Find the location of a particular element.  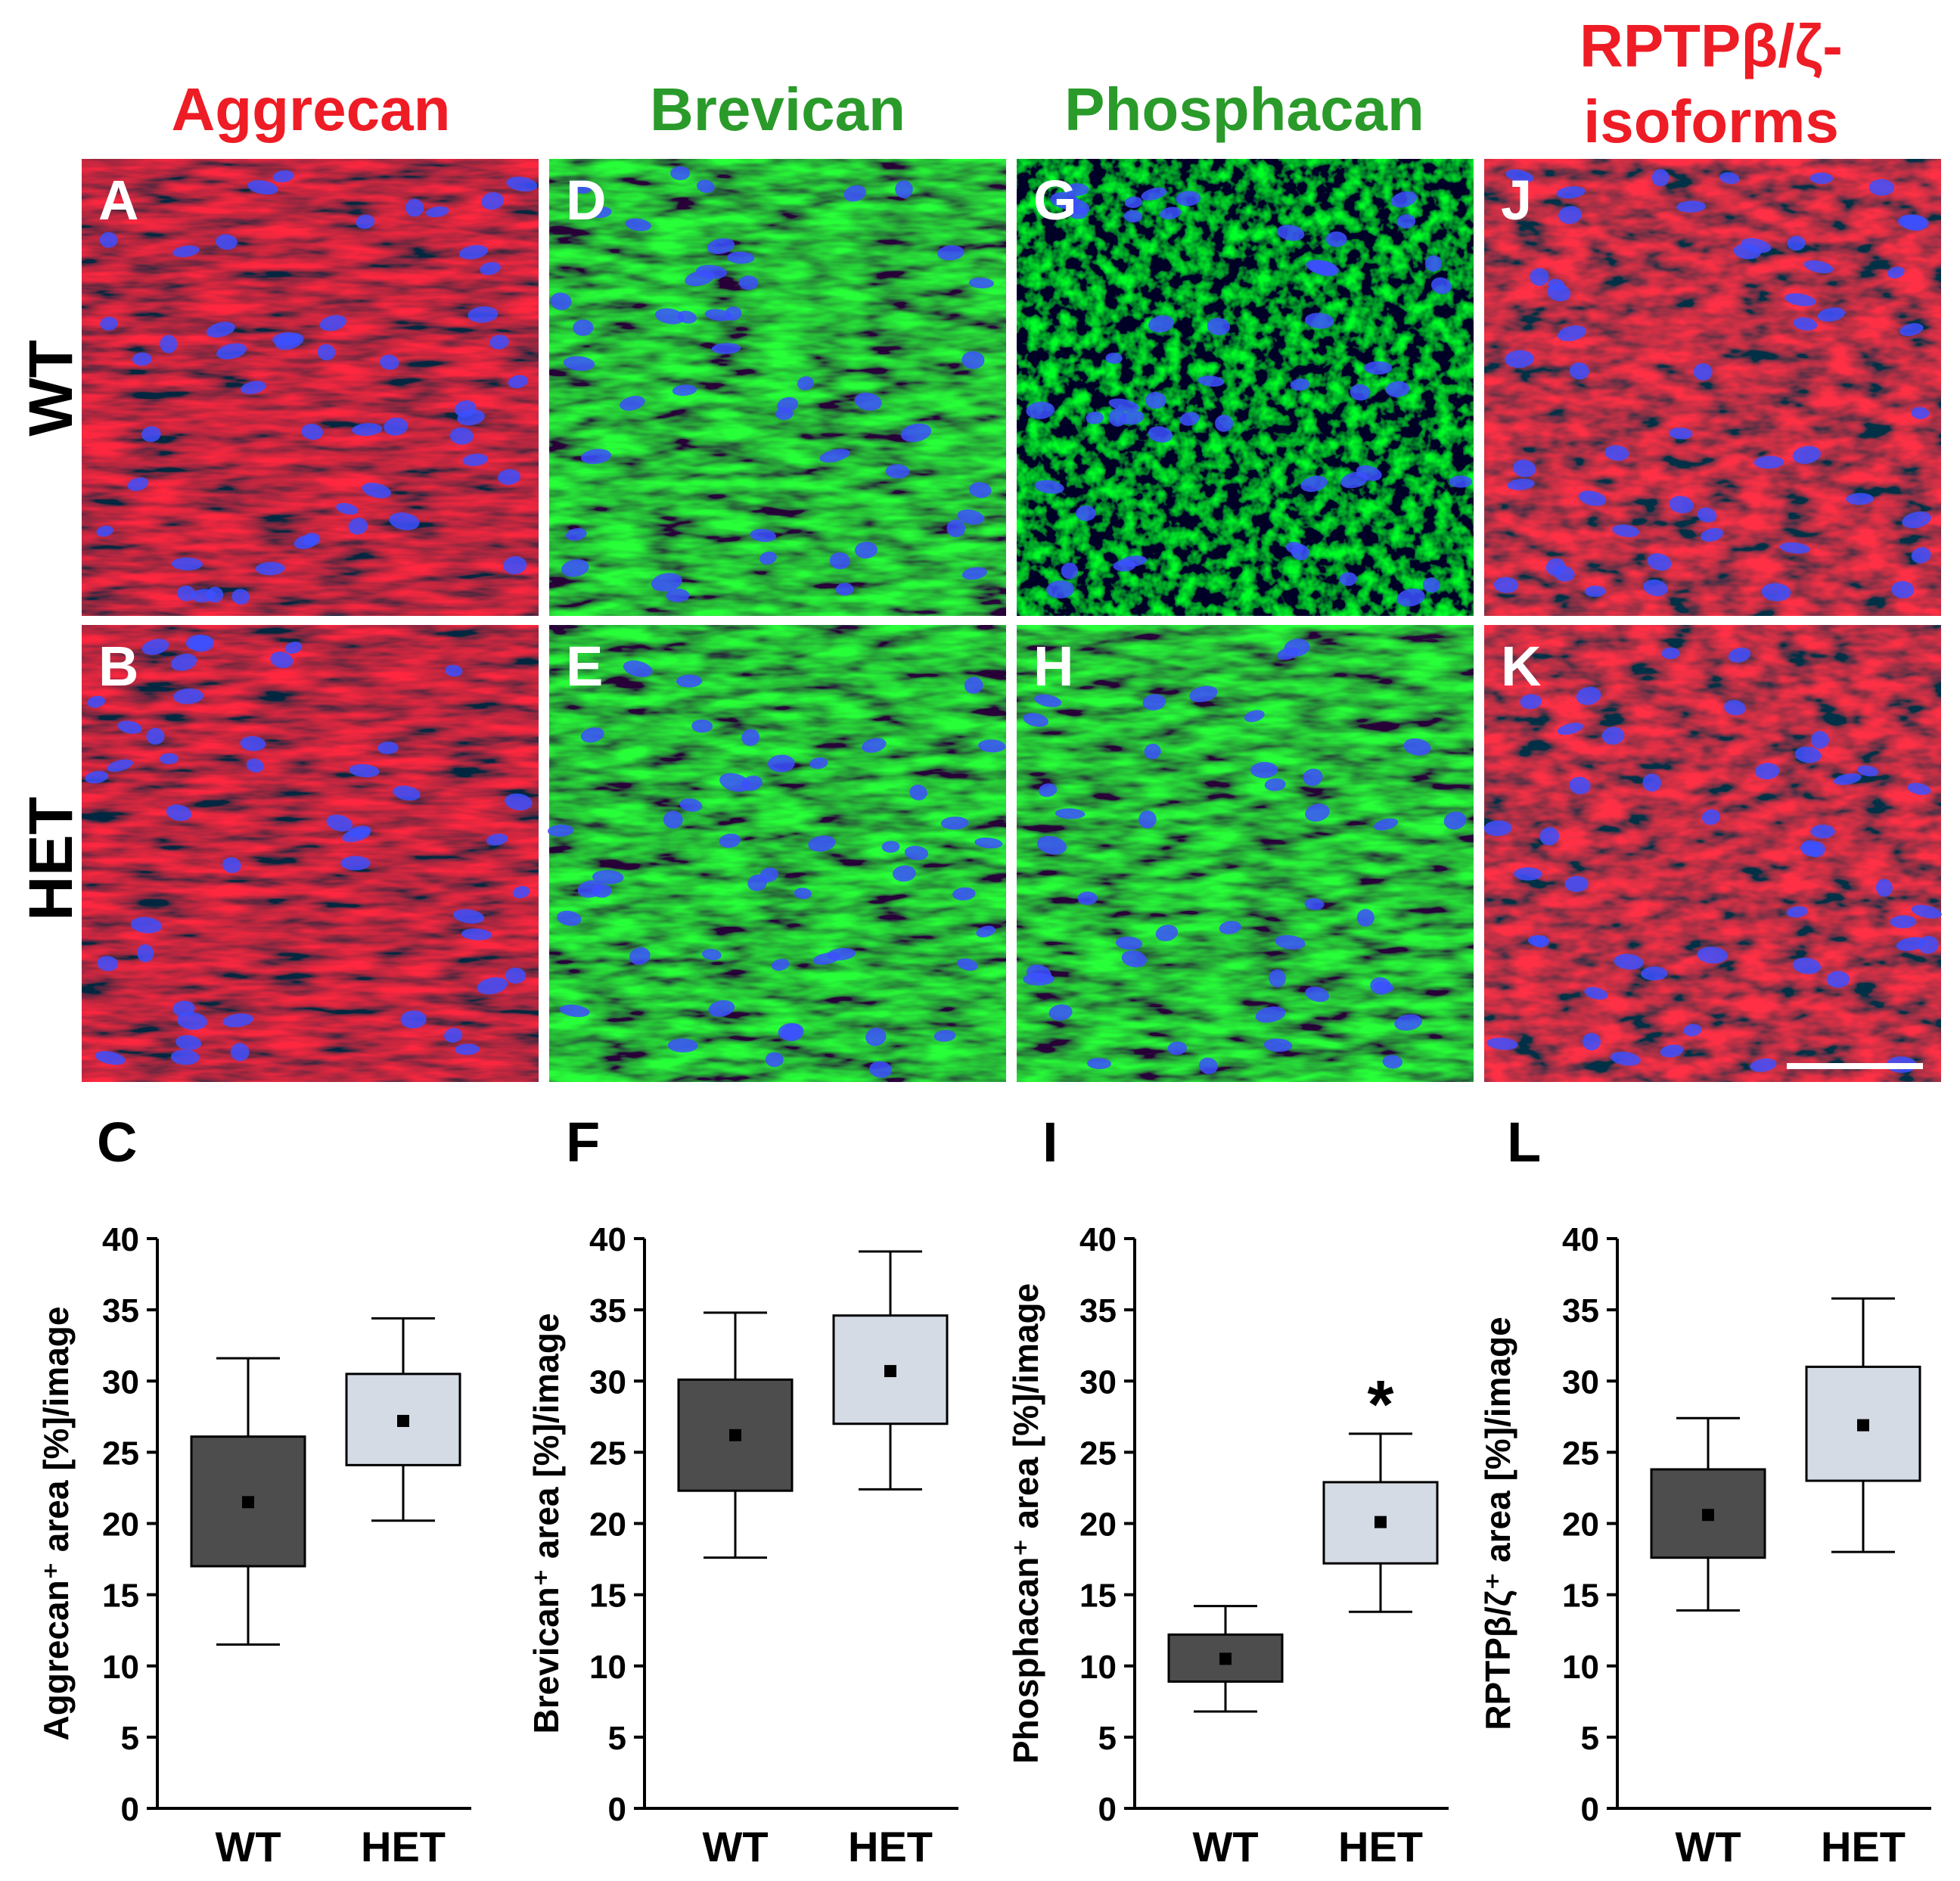

box-wt is located at coordinates (735, 1435).